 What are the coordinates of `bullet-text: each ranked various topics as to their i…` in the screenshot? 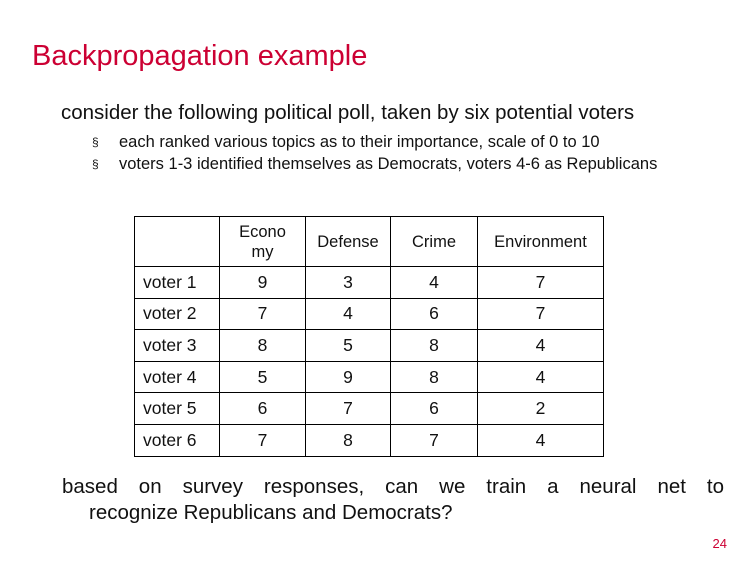 It's located at (359, 142).